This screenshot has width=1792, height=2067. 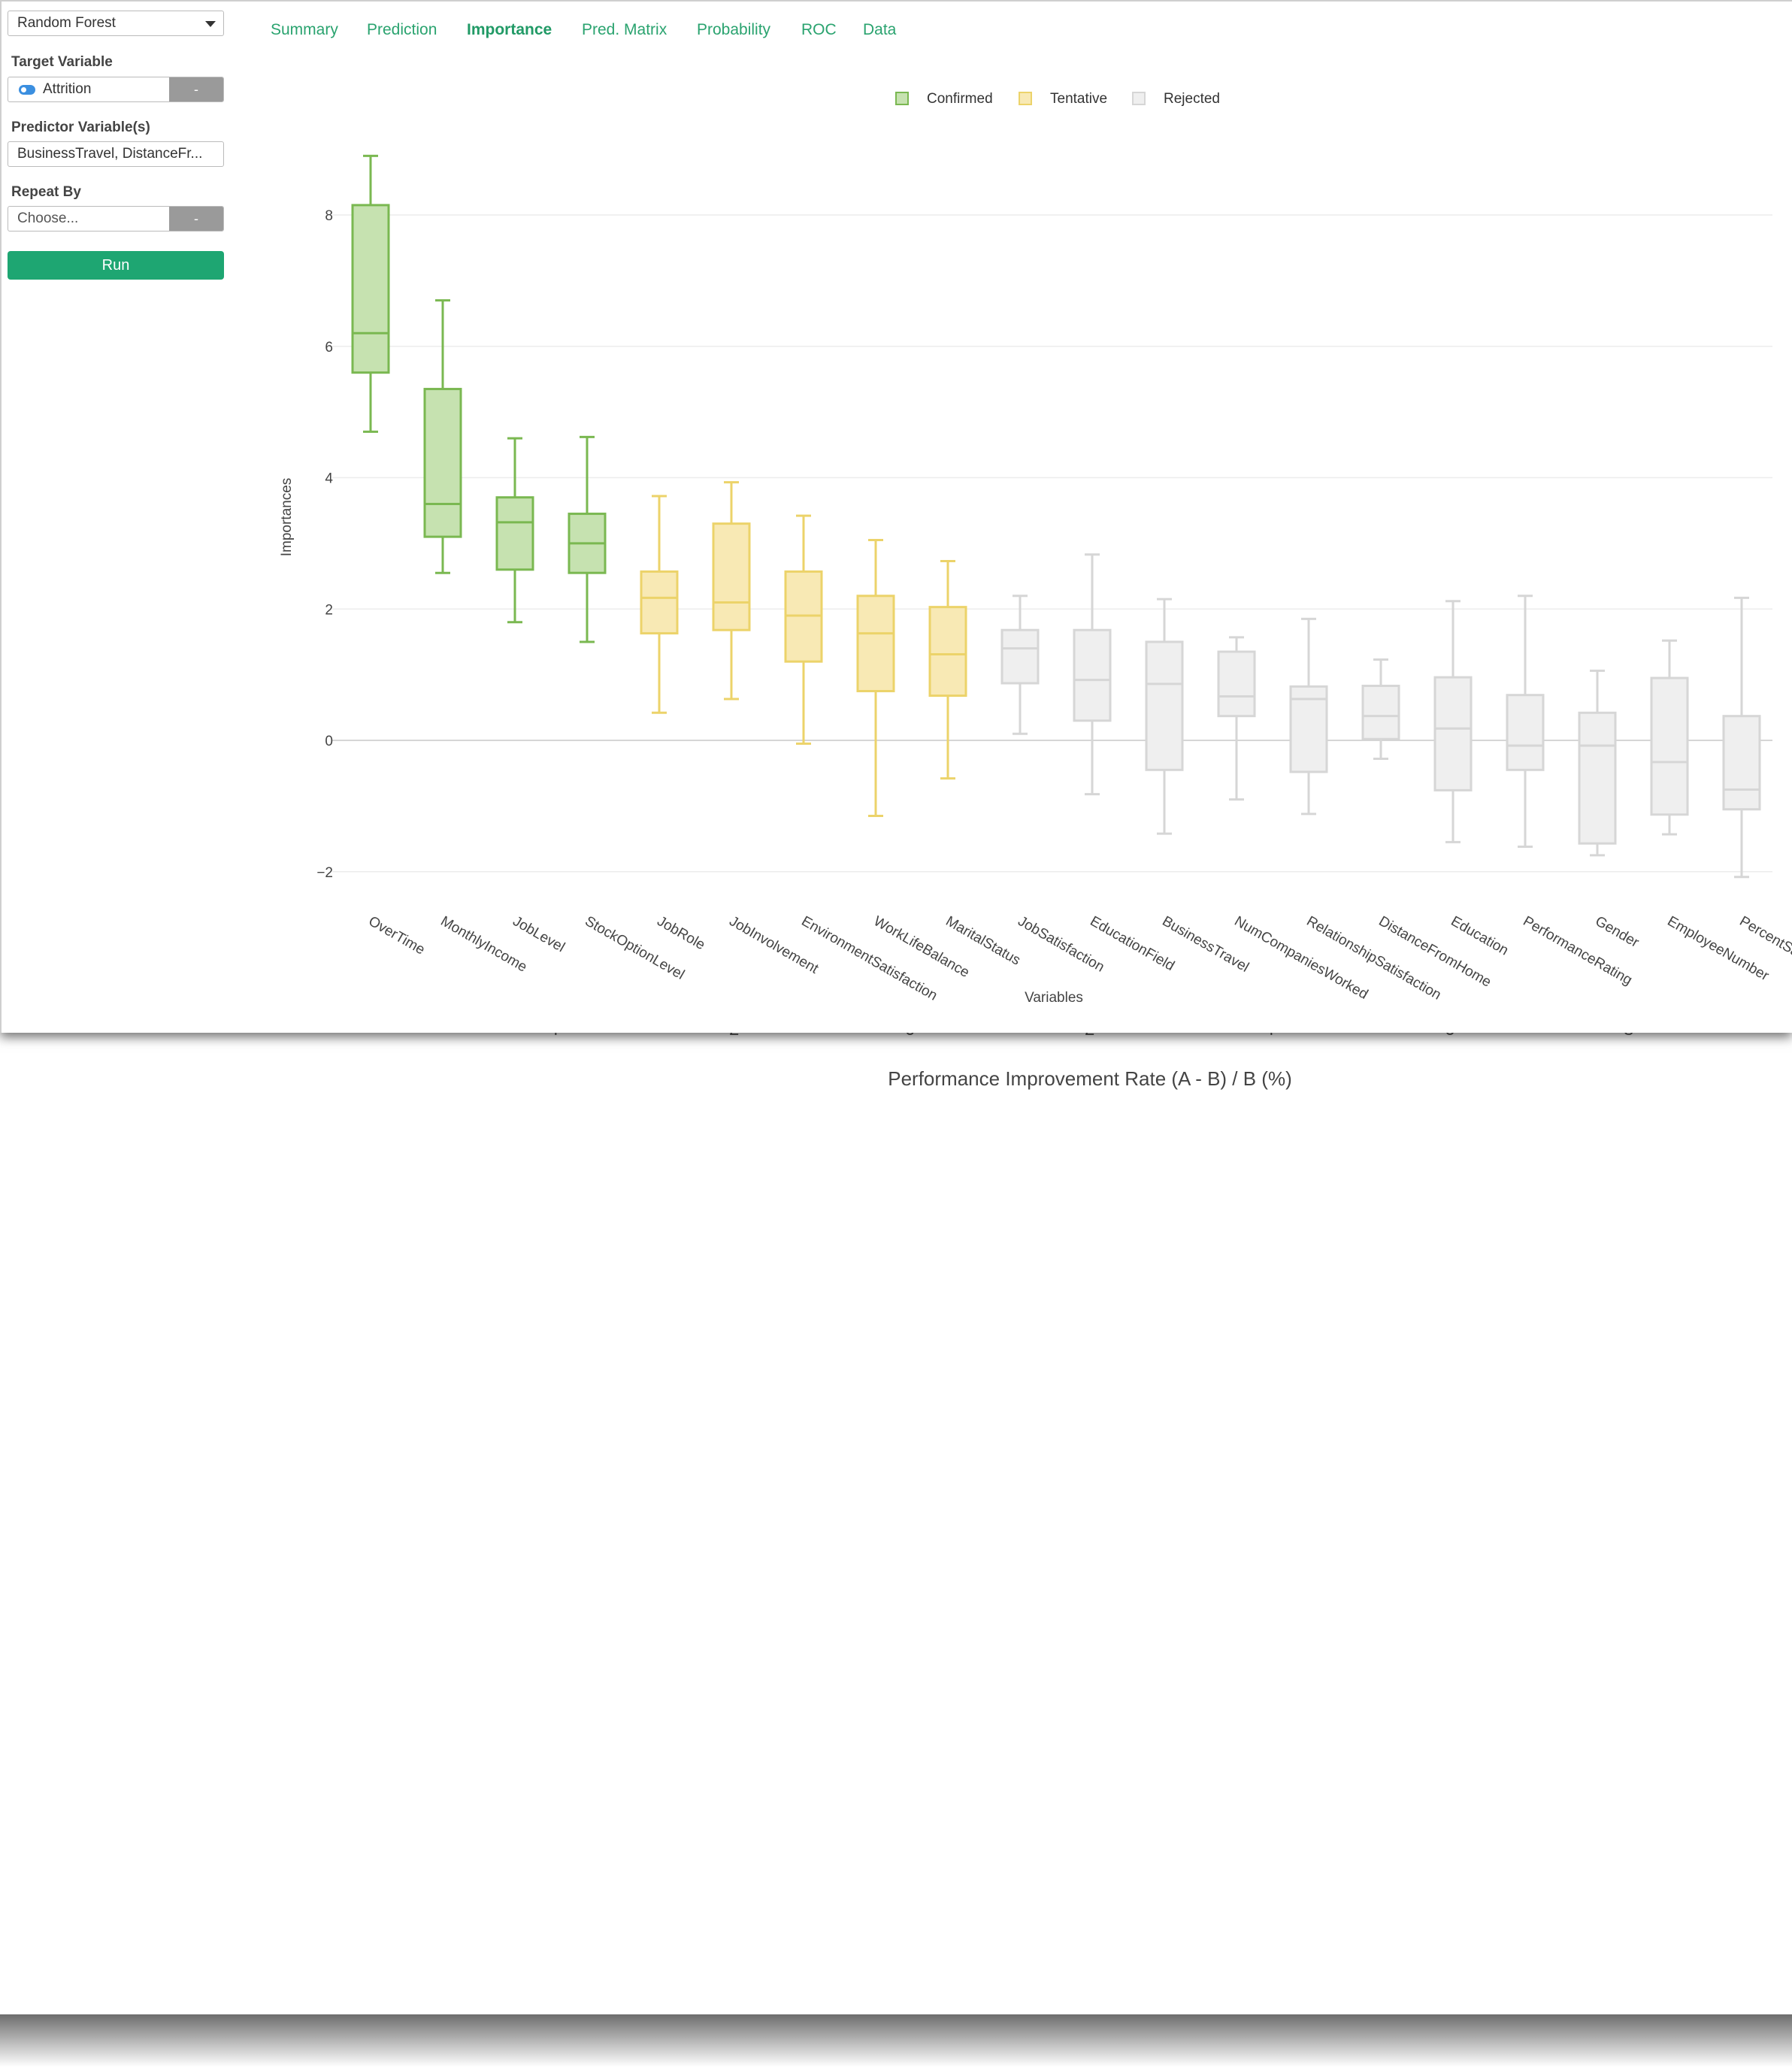 I want to click on x-tick-label: JobRole, so click(x=681, y=933).